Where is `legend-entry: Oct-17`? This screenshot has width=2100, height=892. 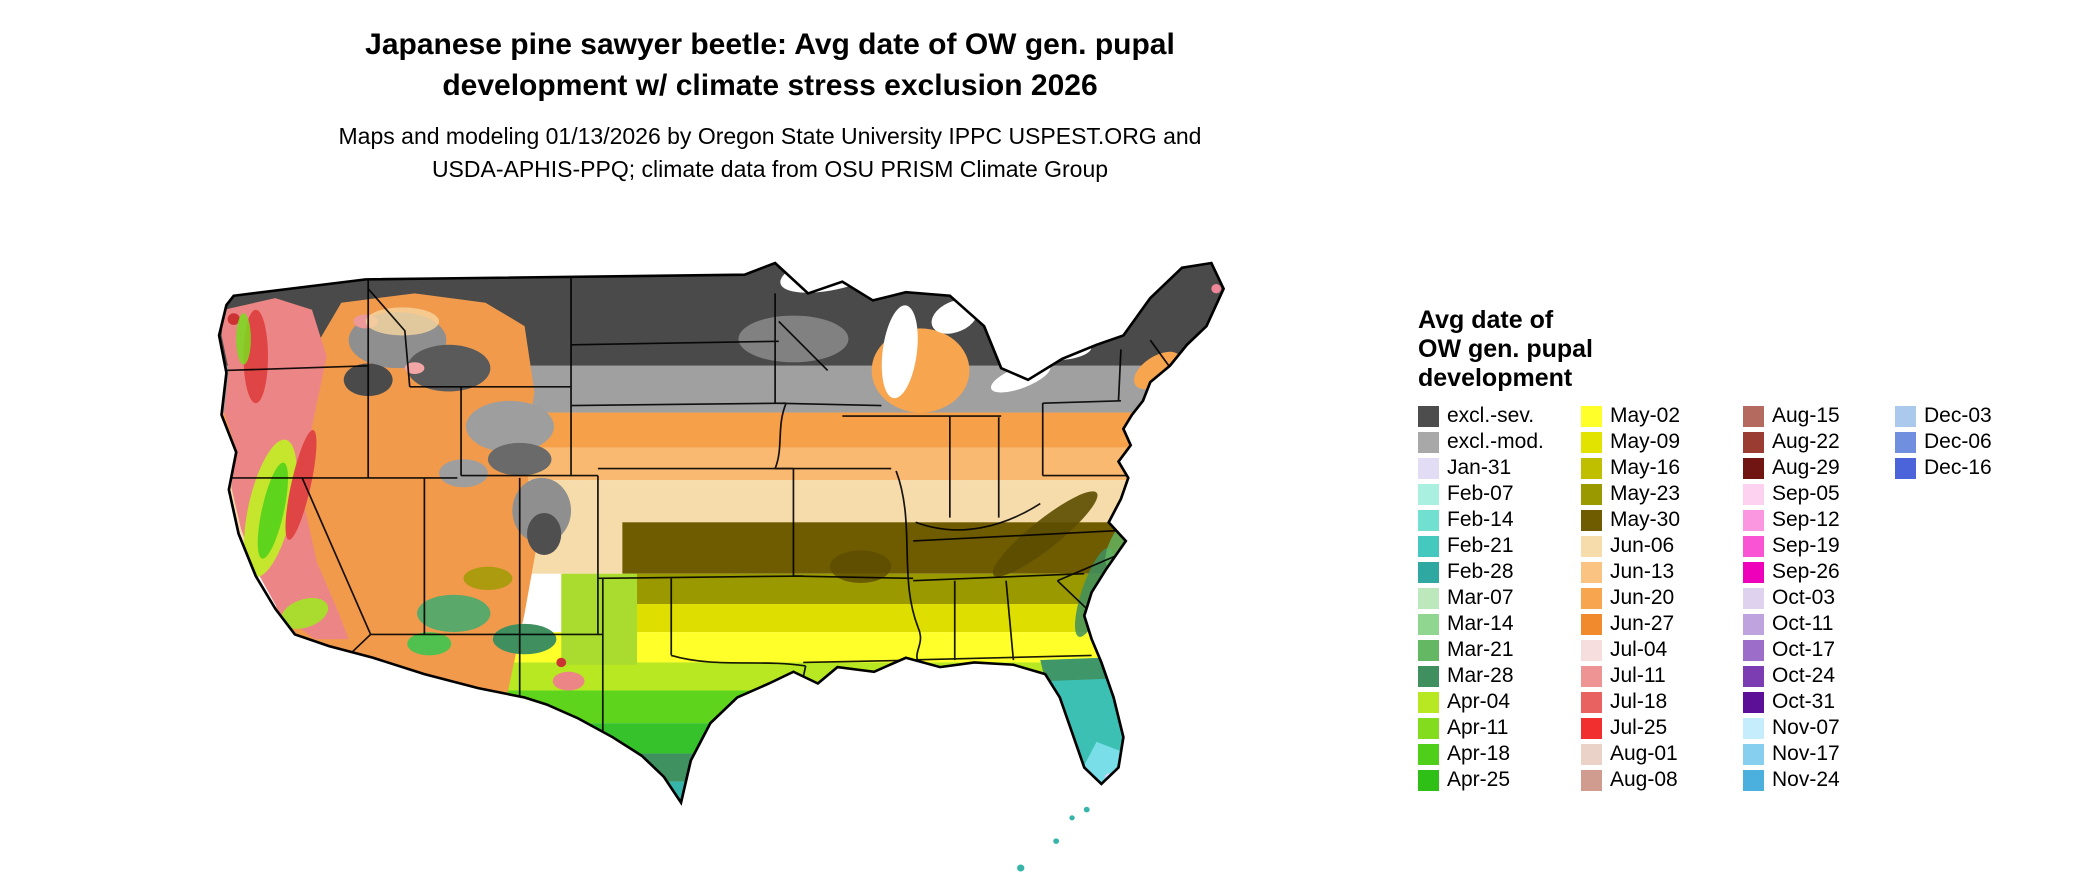 legend-entry: Oct-17 is located at coordinates (1819, 650).